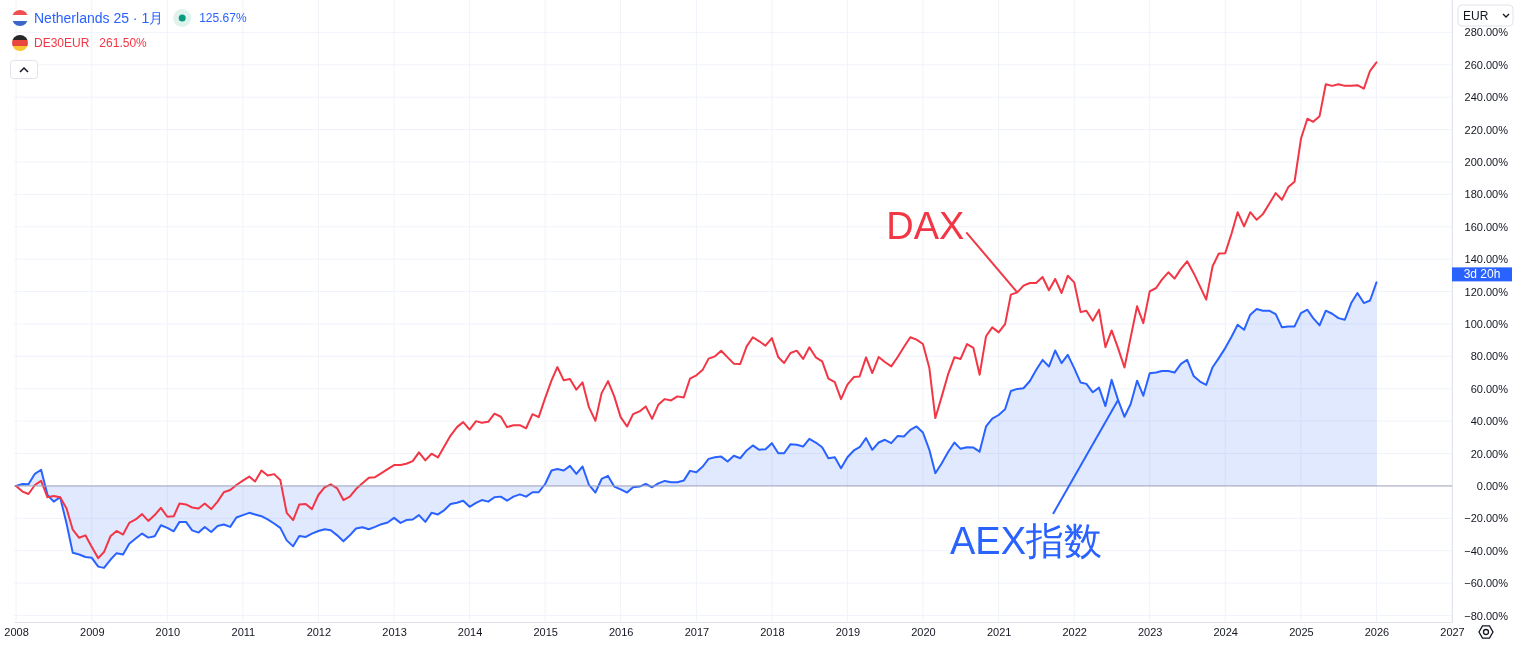 This screenshot has height=648, width=1521. I want to click on x-tick-label: 2024, so click(1225, 631).